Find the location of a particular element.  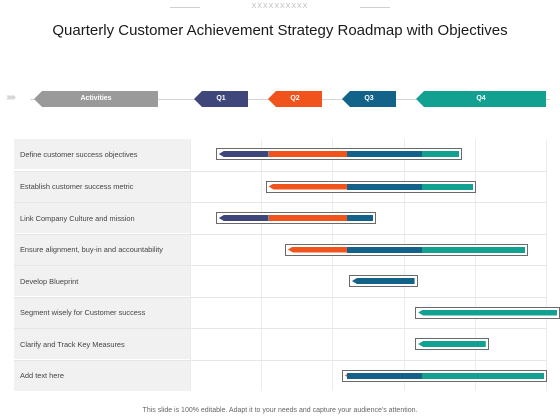

top-decoration: XXXXXXXXXX is located at coordinates (280, 9).